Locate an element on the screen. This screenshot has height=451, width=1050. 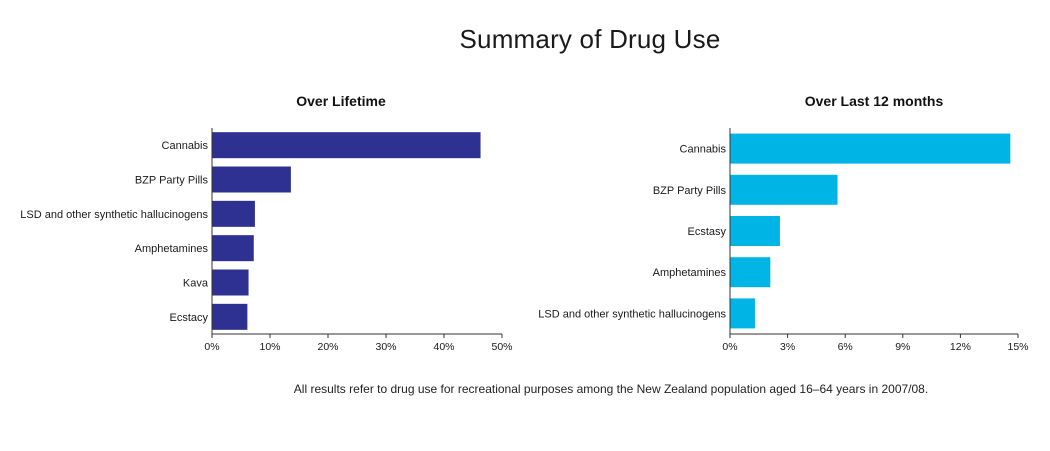
page-title: Summary of Drug Use is located at coordinates (590, 39).